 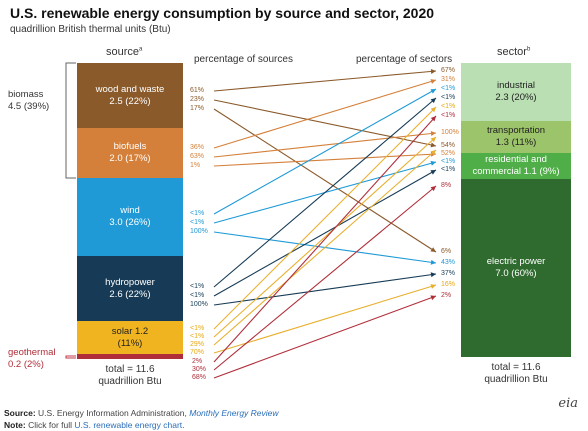 I want to click on wood-value: 2.5 (22%), so click(x=130, y=101).